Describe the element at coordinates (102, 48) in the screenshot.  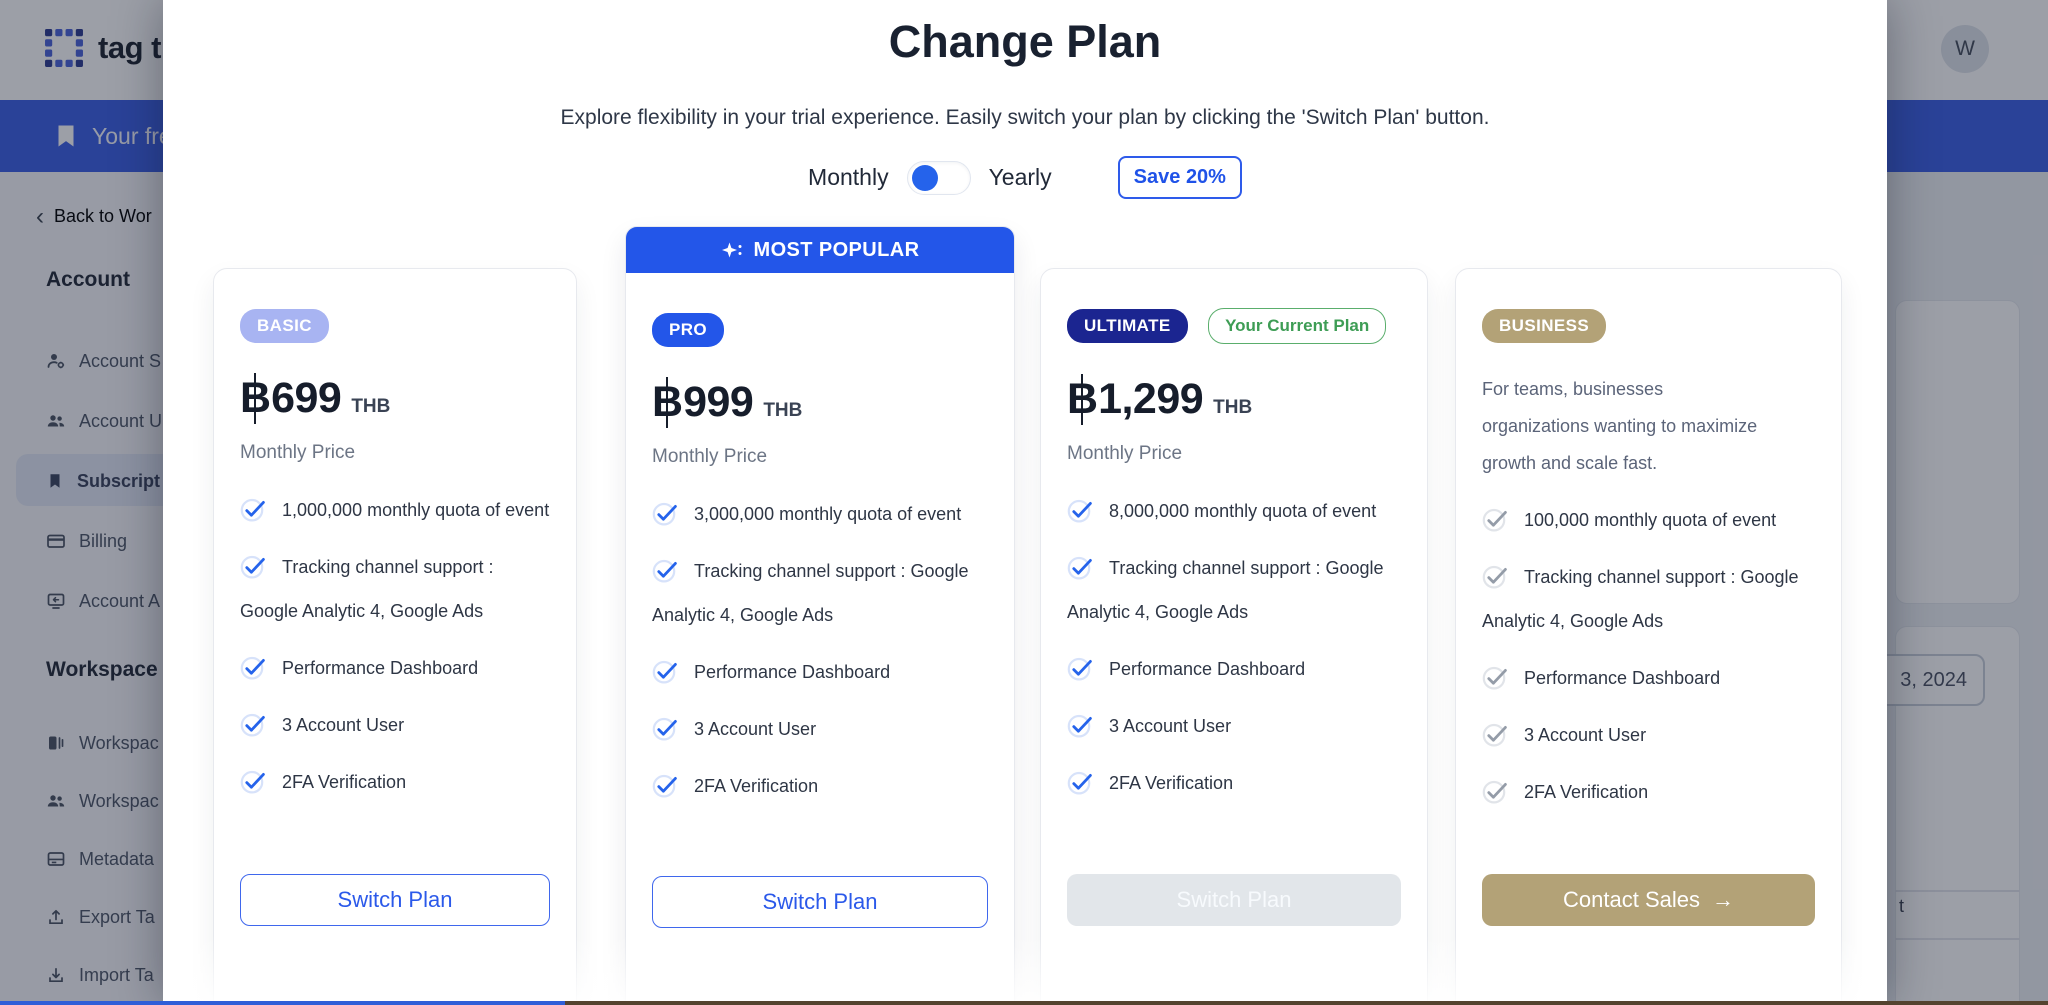
I see `app-logo: tag t` at that location.